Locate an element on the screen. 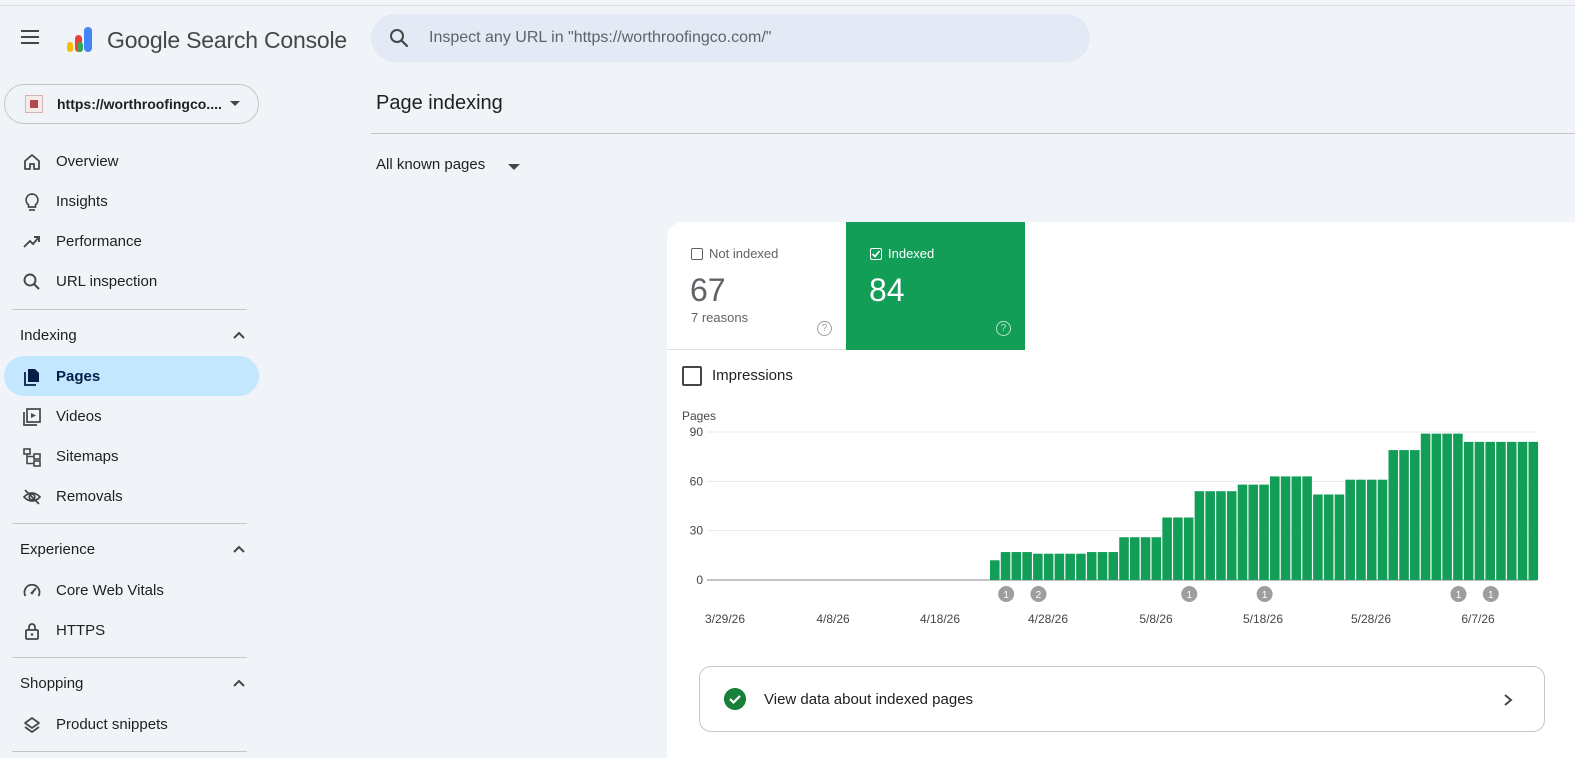  annotation-label: 2 is located at coordinates (1039, 595).